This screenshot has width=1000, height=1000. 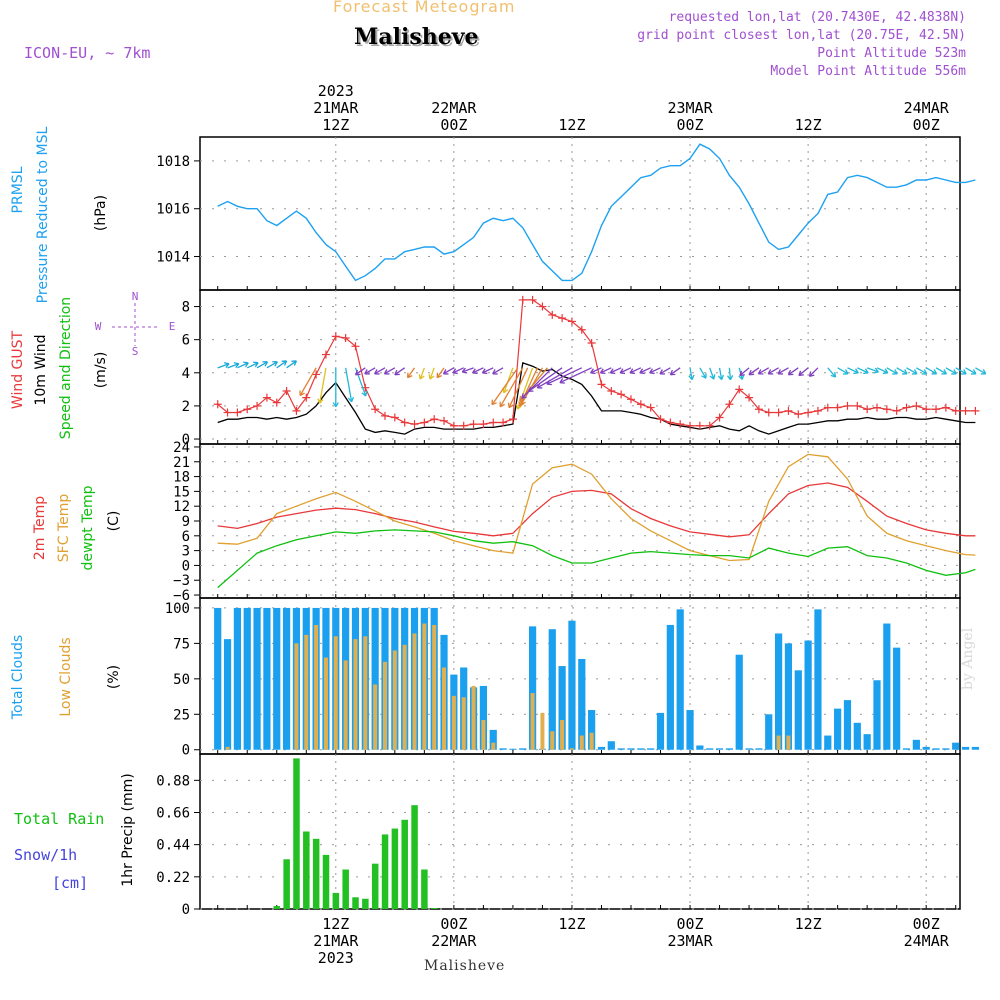 What do you see at coordinates (927, 941) in the screenshot?
I see `bottom-time-label: 24MAR` at bounding box center [927, 941].